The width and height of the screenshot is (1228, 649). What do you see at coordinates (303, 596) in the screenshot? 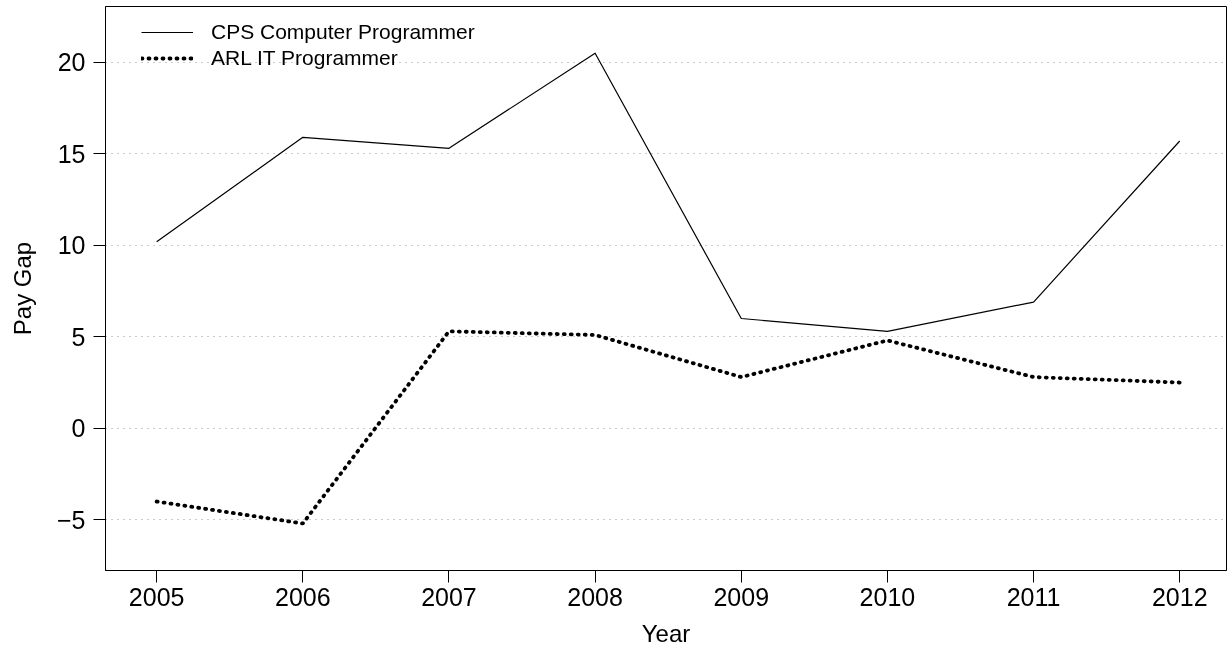
I see `x-tick-label: 2006` at bounding box center [303, 596].